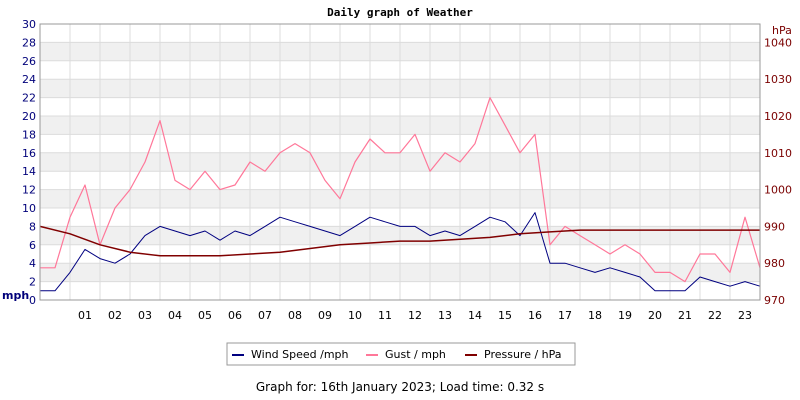 The image size is (800, 400). What do you see at coordinates (32, 282) in the screenshot?
I see `left-tick-label: 2` at bounding box center [32, 282].